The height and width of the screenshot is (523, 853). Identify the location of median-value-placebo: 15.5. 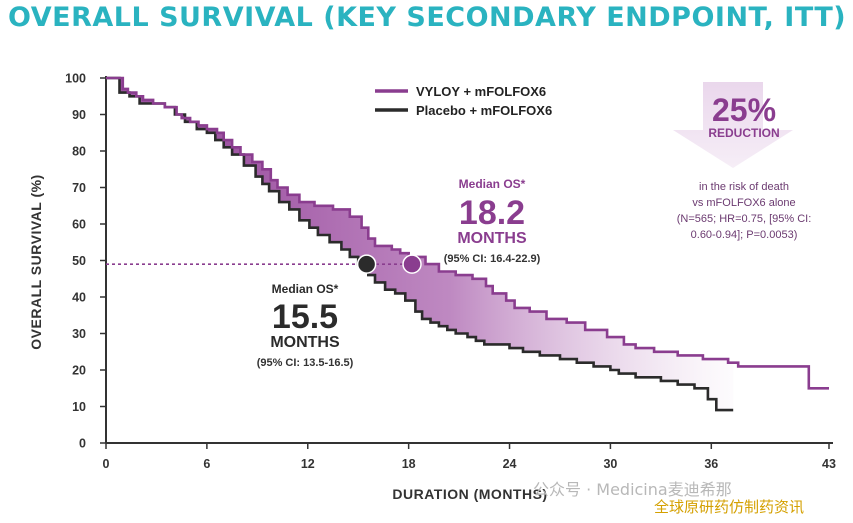
(305, 317).